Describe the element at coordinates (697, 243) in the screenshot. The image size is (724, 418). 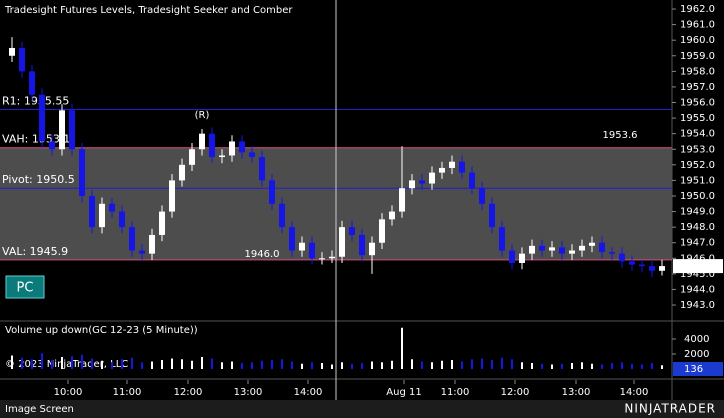
I see `y-tick-label: 1947.0` at that location.